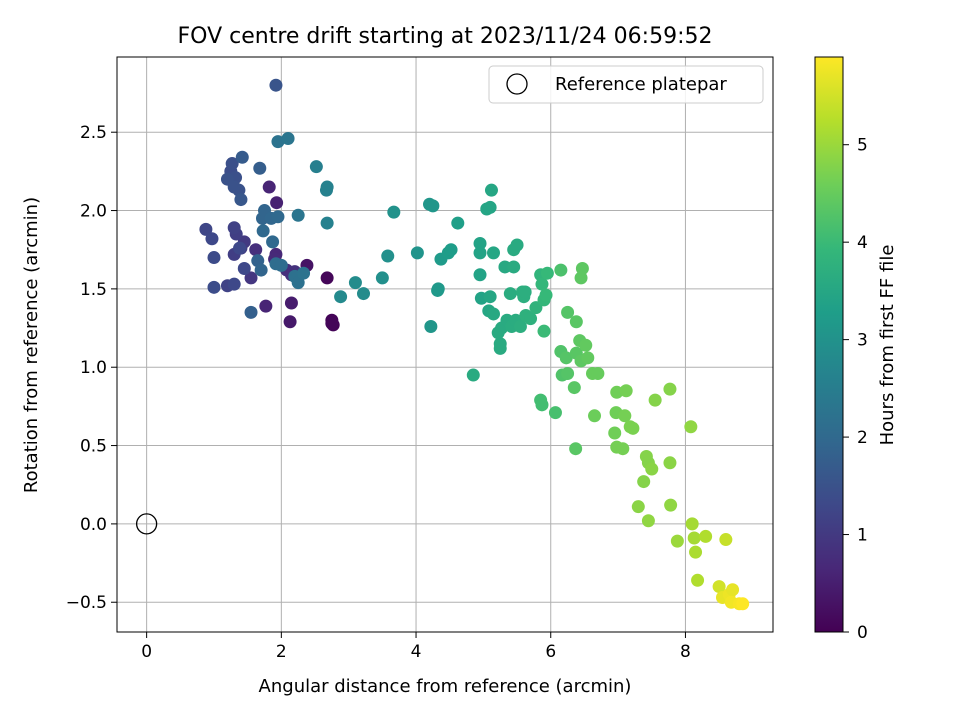 The height and width of the screenshot is (724, 960). Describe the element at coordinates (862, 536) in the screenshot. I see `colorbar-tick-label: 1` at that location.